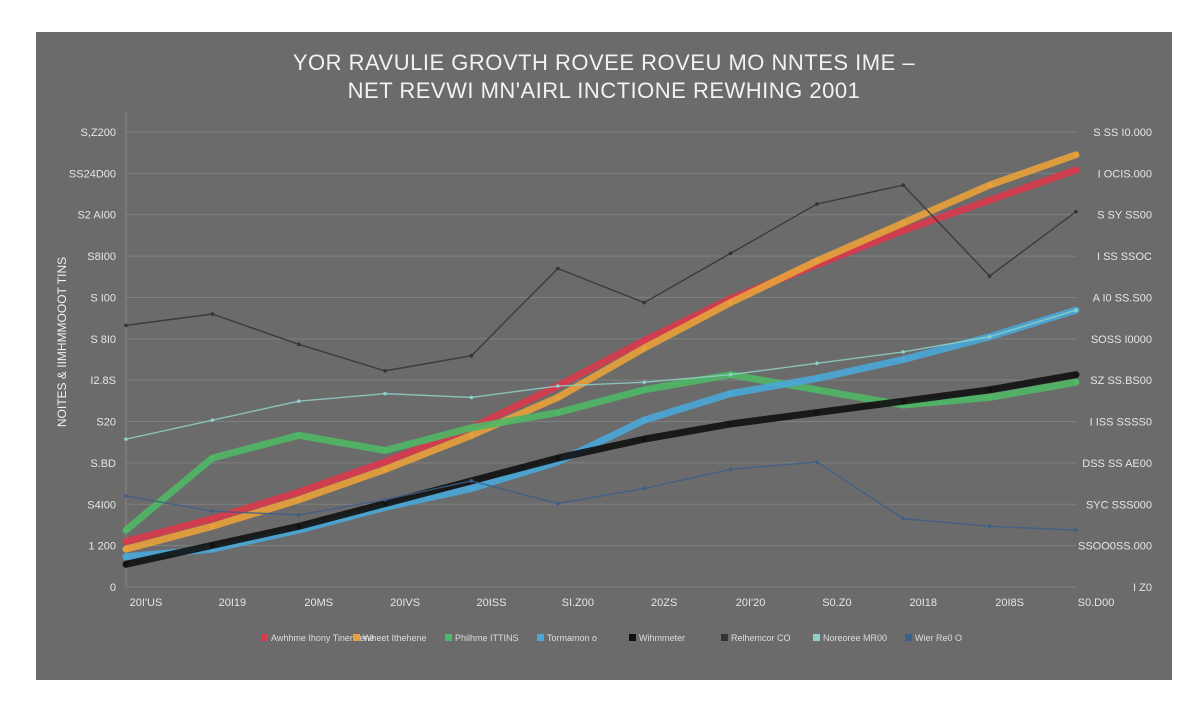 The image size is (1200, 707). I want to click on legend-entry: Noreoree MR00, so click(855, 638).